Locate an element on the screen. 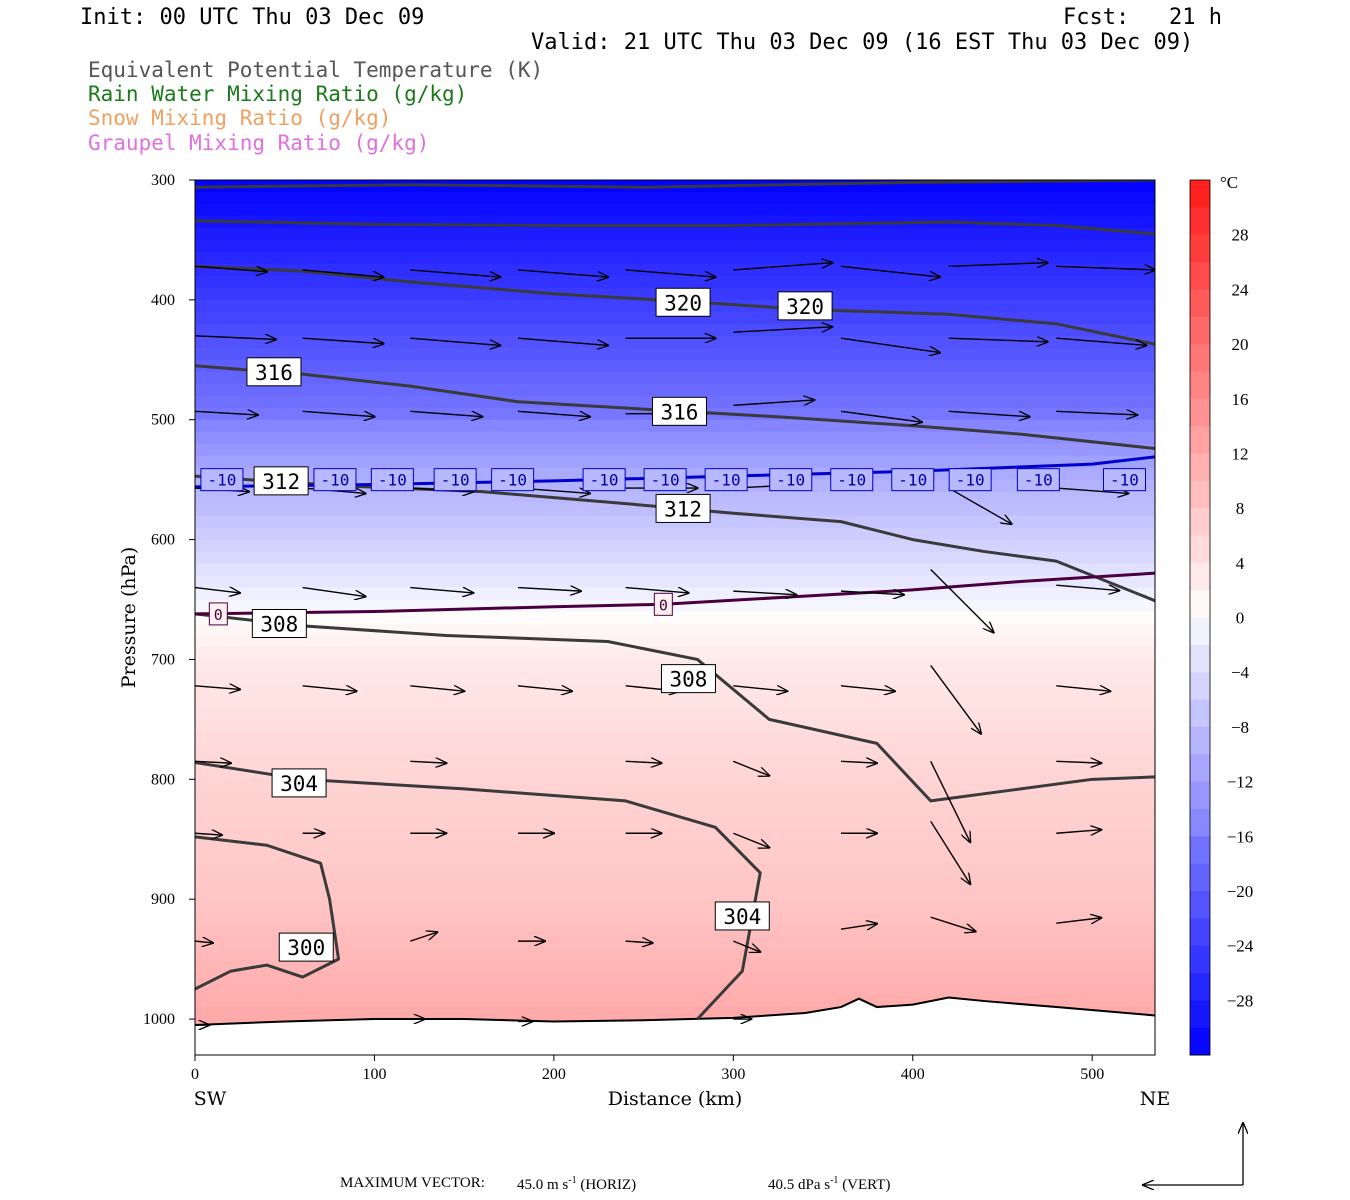 The height and width of the screenshot is (1200, 1350). y-tick-label: 500 is located at coordinates (163, 420).